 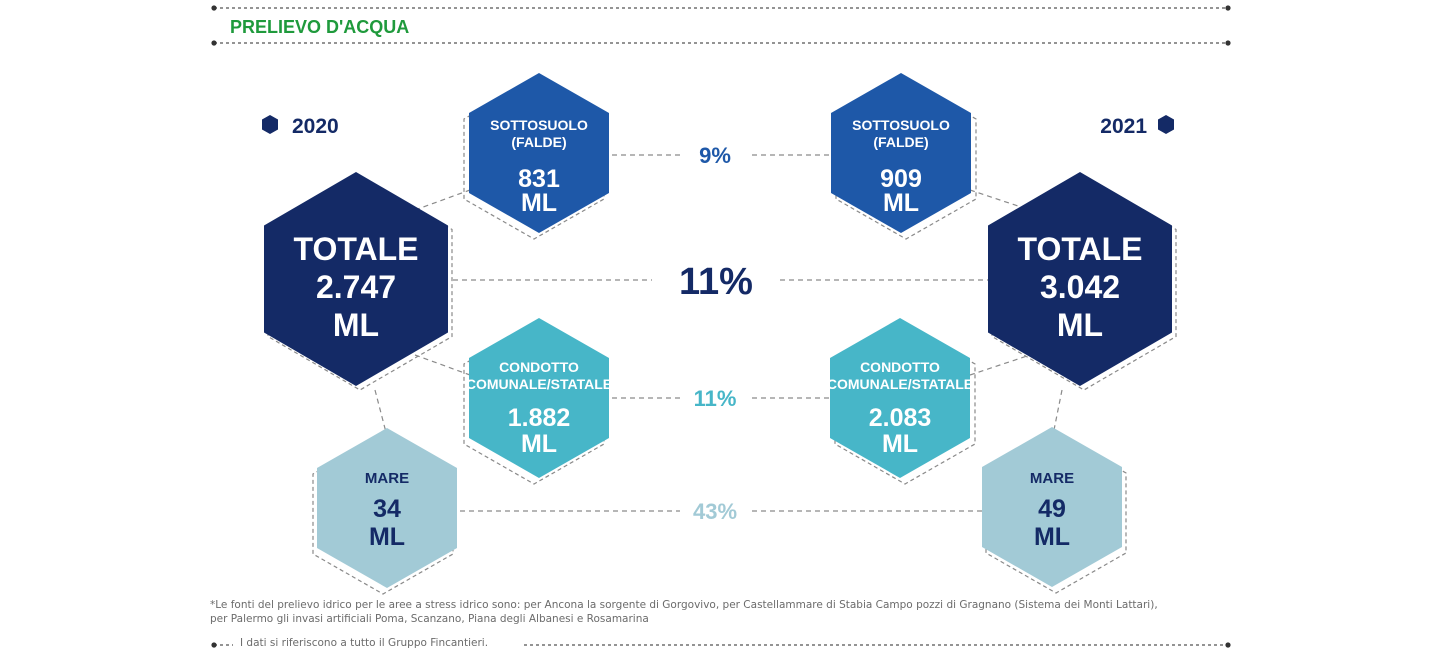 I want to click on header-rules, so click(x=721, y=25).